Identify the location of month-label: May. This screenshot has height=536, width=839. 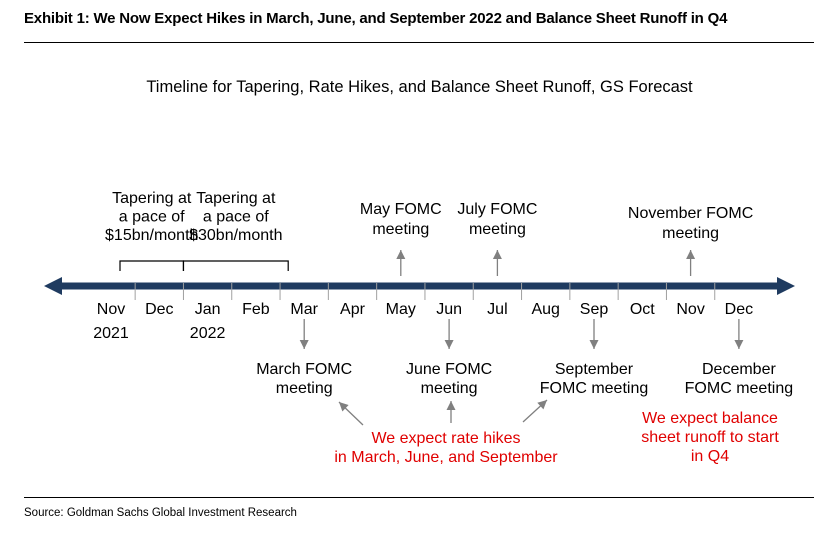
(401, 309).